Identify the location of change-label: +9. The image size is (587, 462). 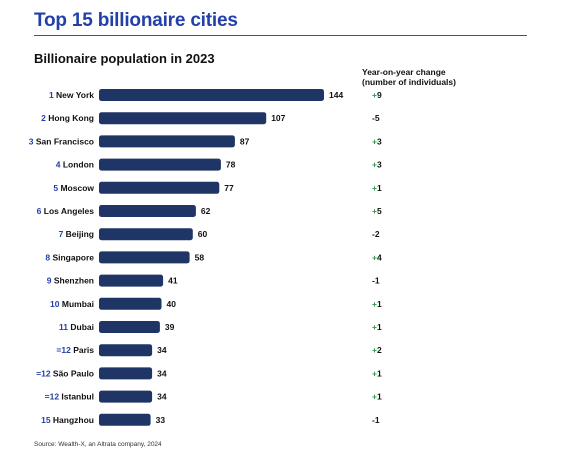
(377, 95).